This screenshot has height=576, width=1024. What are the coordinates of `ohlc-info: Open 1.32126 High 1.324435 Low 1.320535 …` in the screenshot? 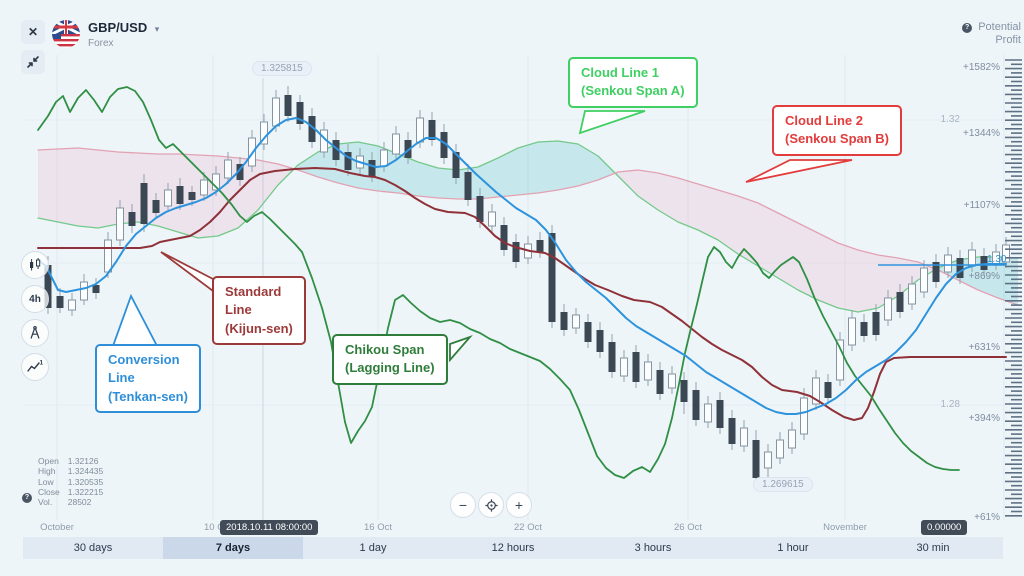 It's located at (70, 482).